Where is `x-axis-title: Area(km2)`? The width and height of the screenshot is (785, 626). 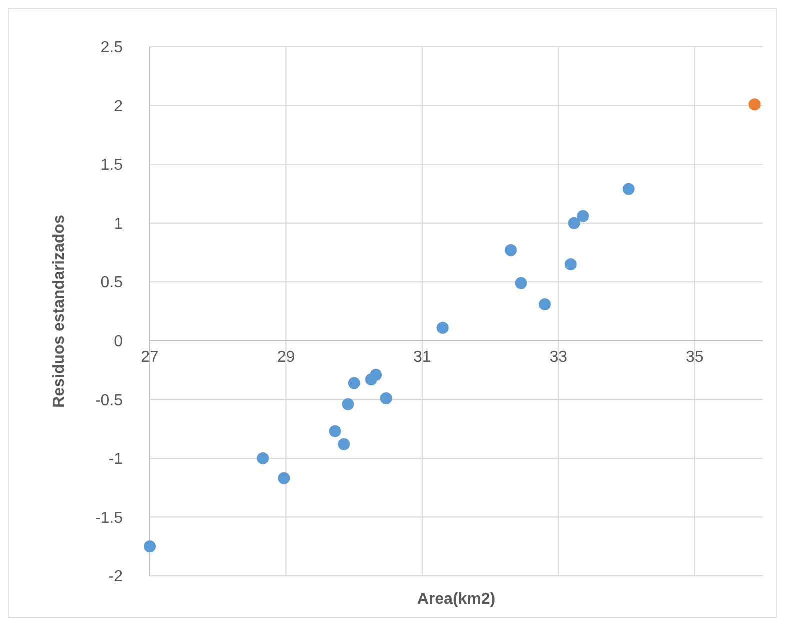 x-axis-title: Area(km2) is located at coordinates (456, 599).